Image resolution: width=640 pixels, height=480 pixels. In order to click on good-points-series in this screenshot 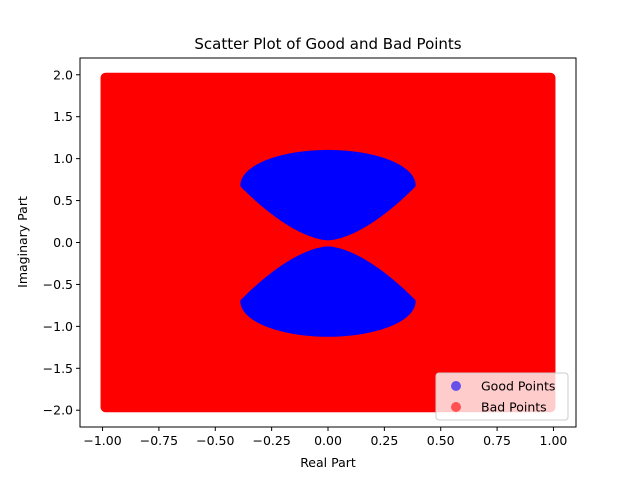, I will do `click(328, 243)`.